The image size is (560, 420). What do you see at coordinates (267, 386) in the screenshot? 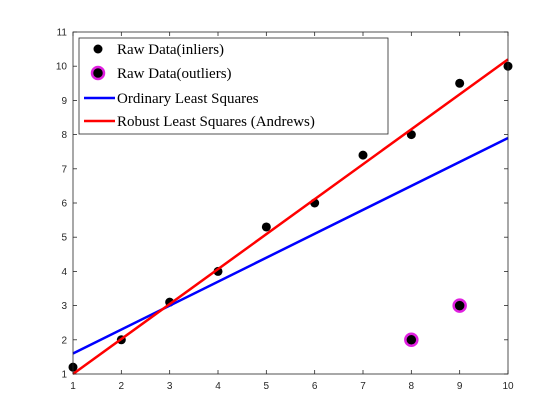
I see `x-tick-label: 5` at bounding box center [267, 386].